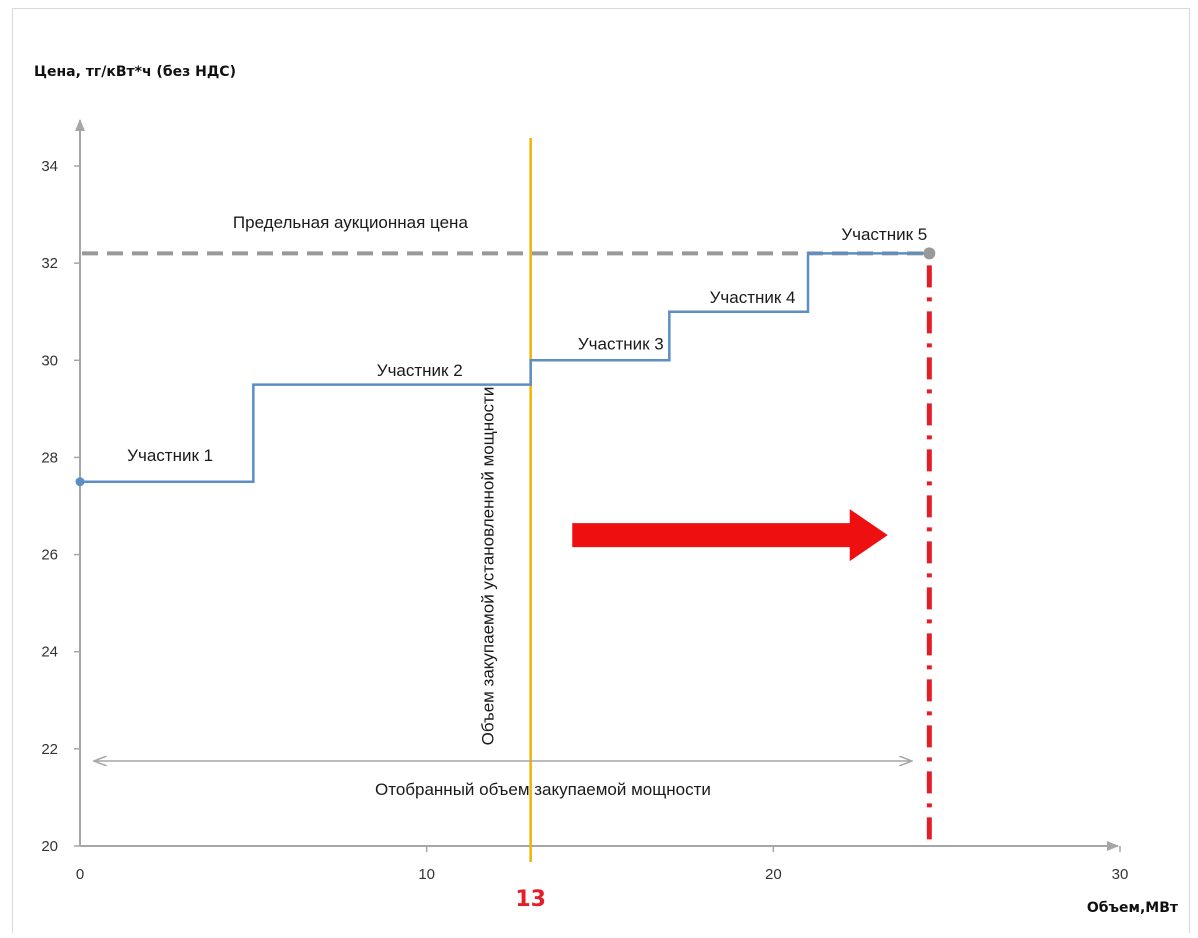 This screenshot has width=1198, height=938. What do you see at coordinates (49, 457) in the screenshot?
I see `y-tick-label: 28` at bounding box center [49, 457].